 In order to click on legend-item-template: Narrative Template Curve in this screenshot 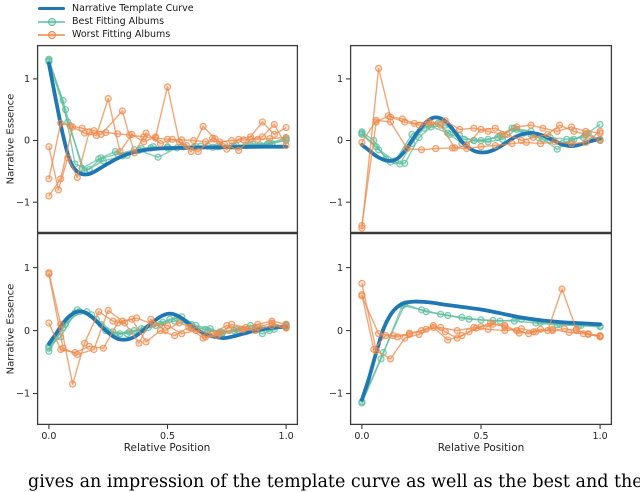, I will do `click(116, 8)`.